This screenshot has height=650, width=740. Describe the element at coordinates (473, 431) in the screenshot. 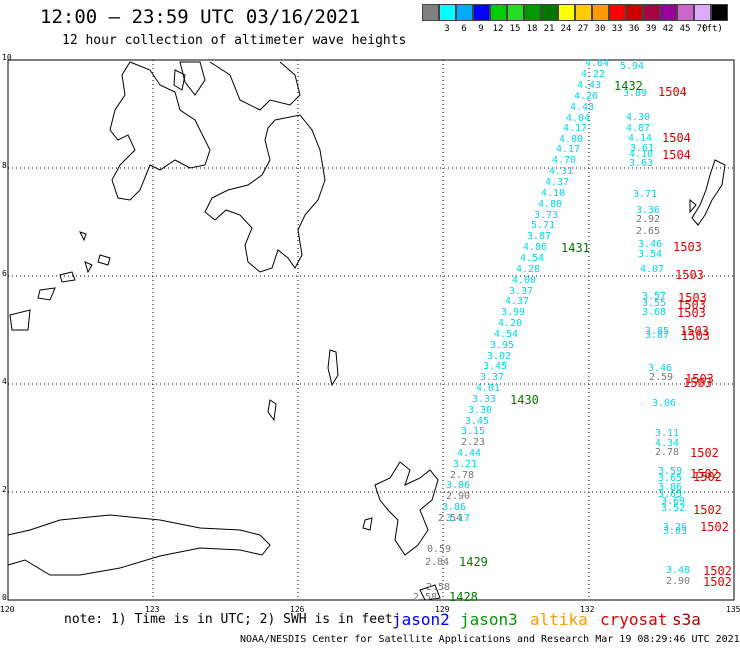

I see `wave-height-label: 3.15` at that location.